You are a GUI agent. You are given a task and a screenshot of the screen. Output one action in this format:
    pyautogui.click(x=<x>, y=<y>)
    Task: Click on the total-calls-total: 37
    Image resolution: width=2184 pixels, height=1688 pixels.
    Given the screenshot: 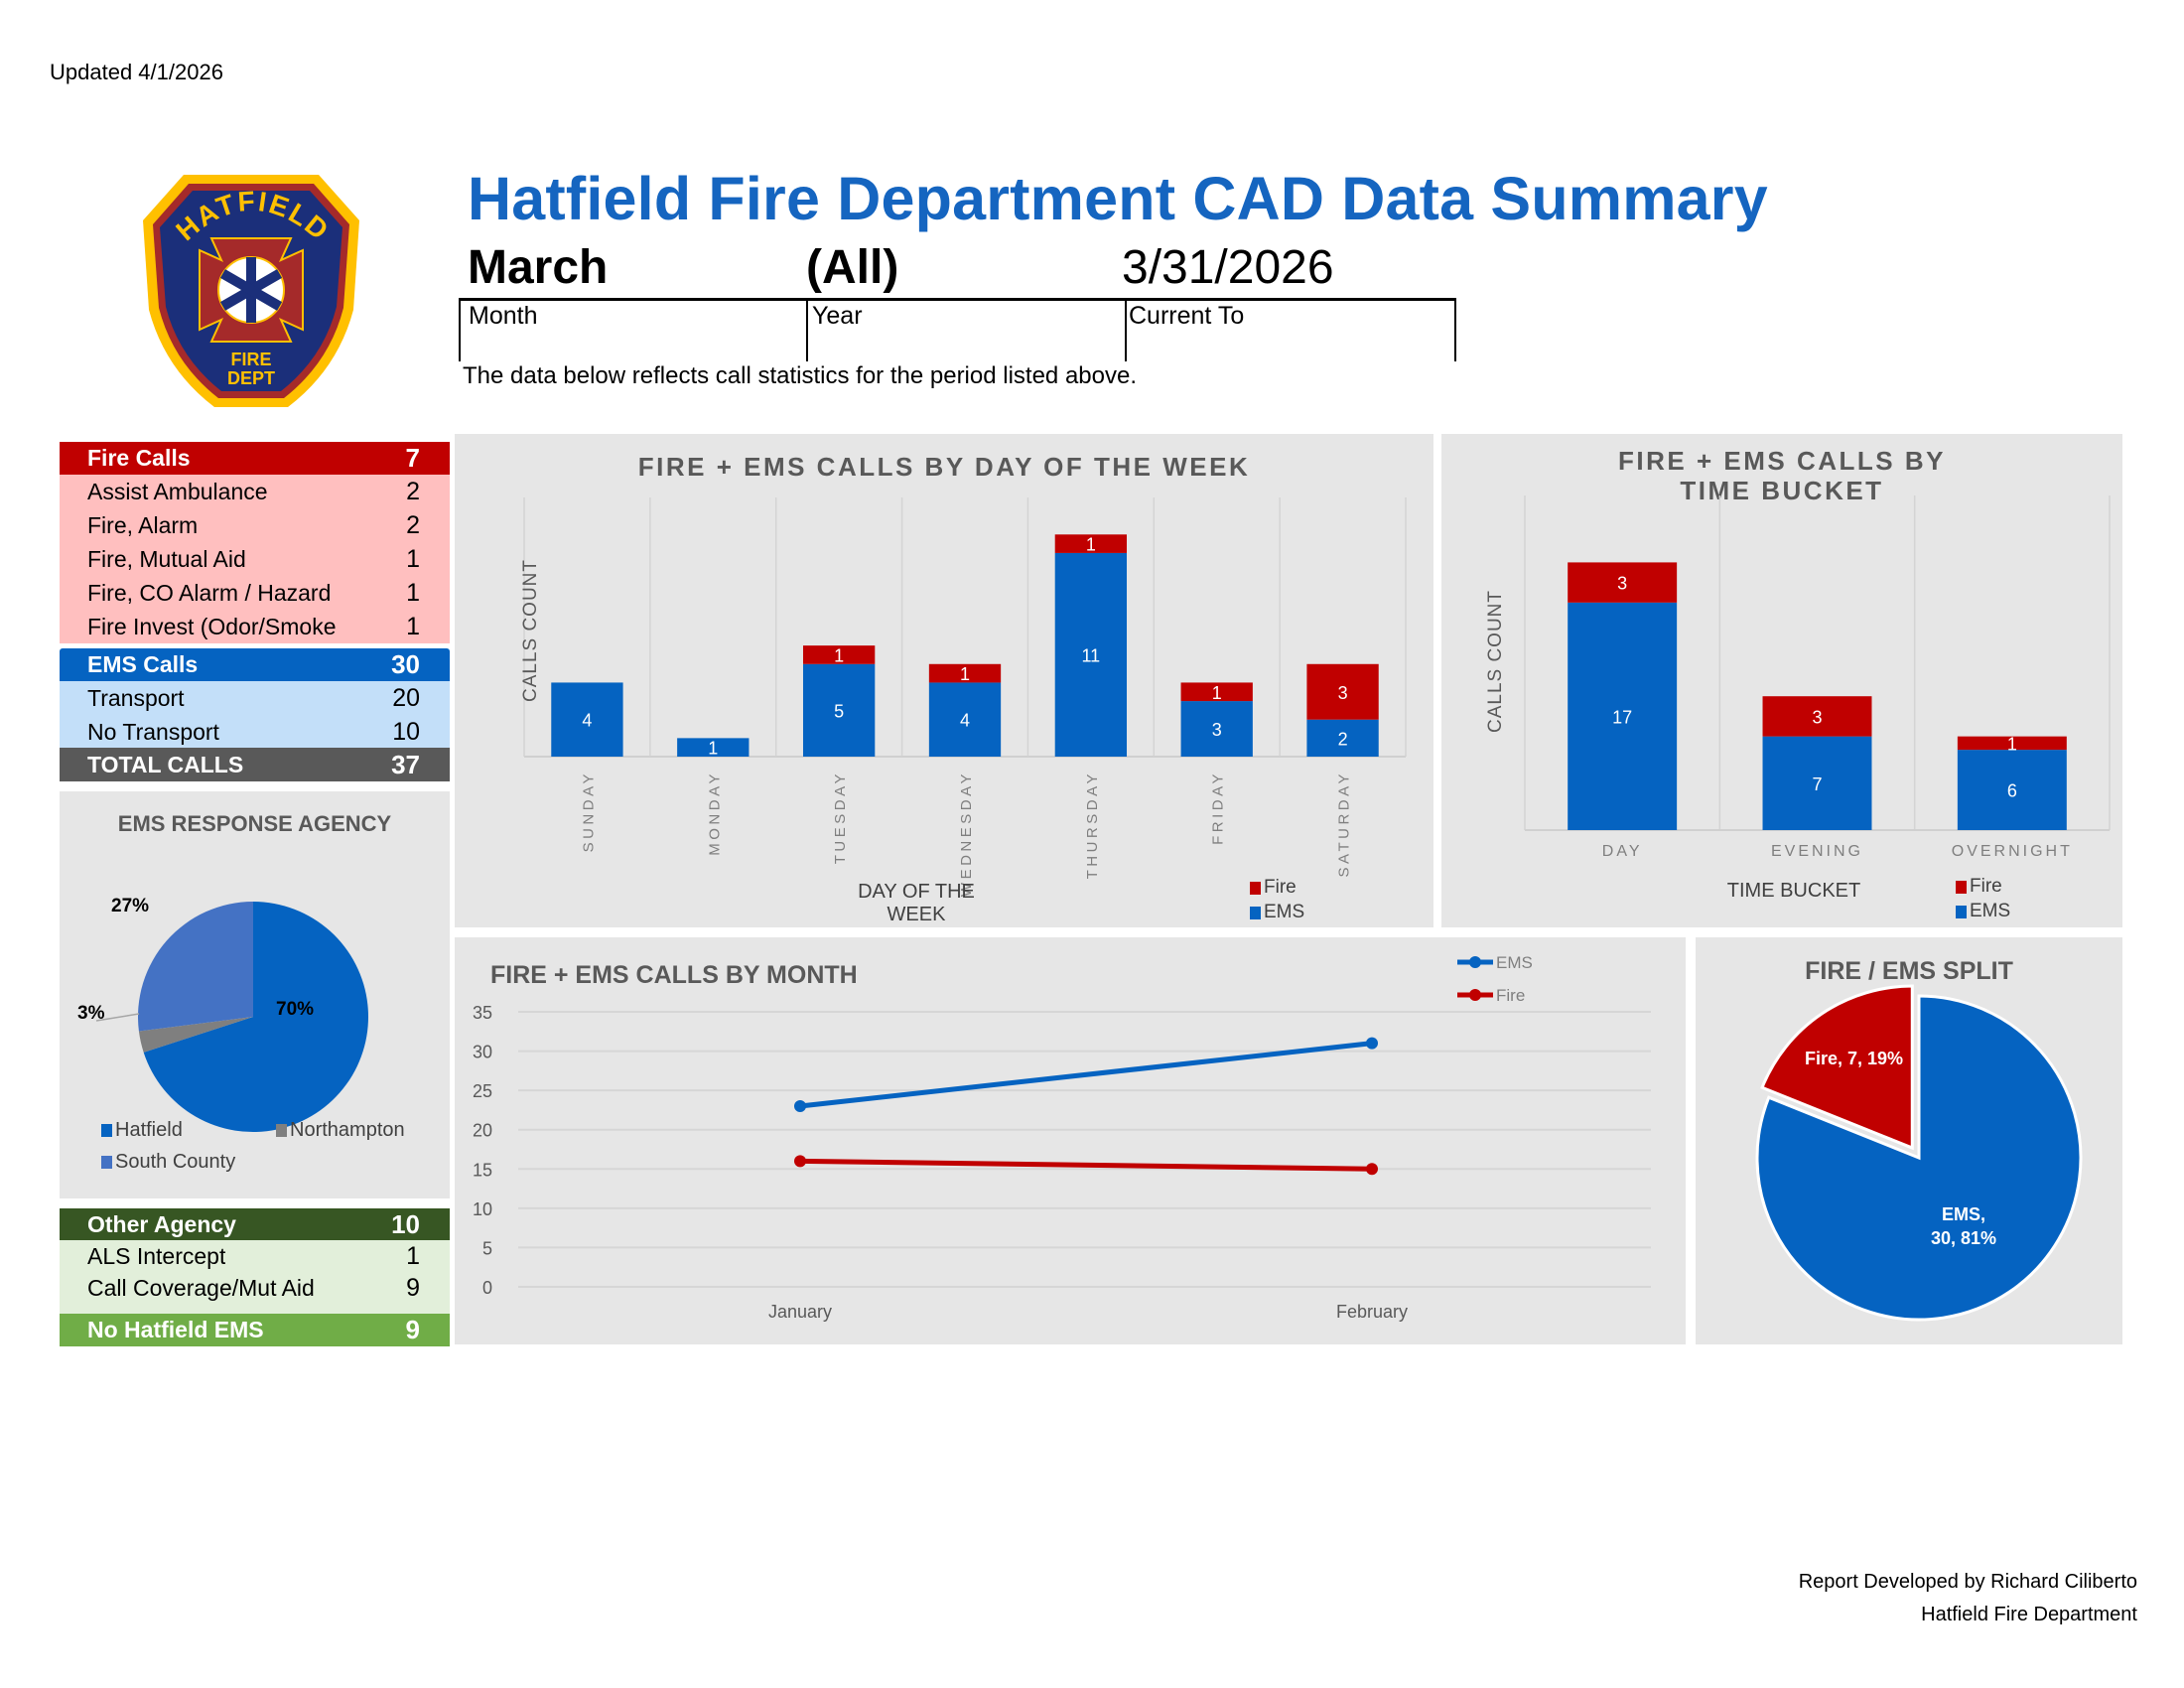 What is the action you would take?
    pyautogui.click(x=405, y=764)
    